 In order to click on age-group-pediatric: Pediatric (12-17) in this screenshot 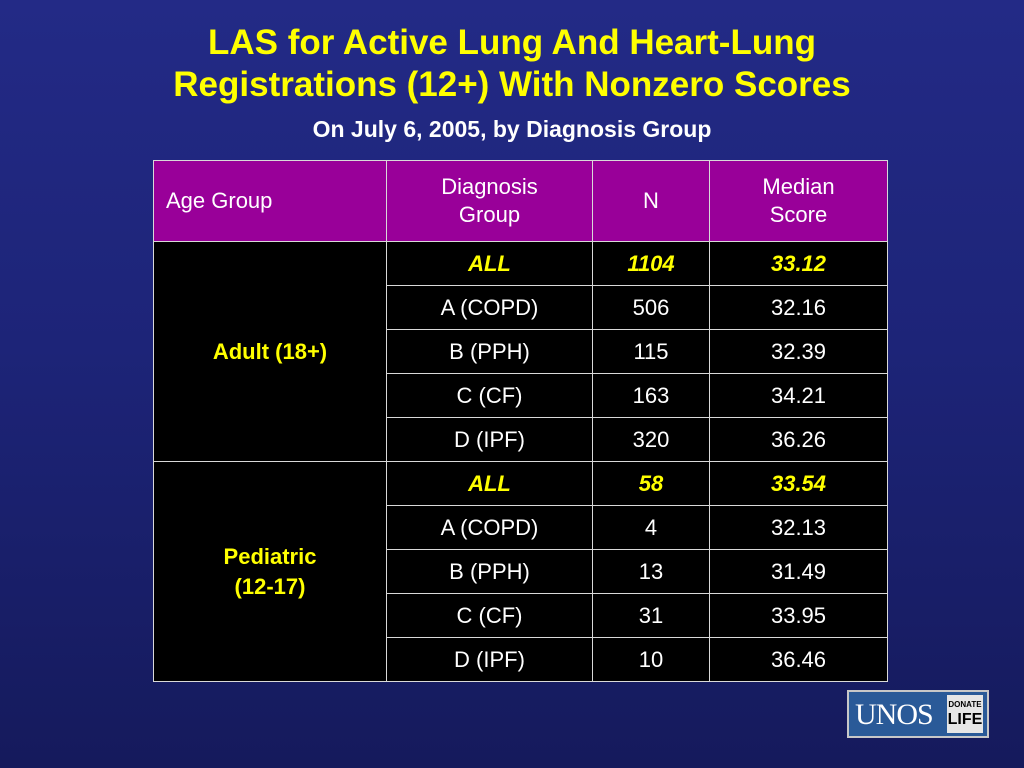, I will do `click(270, 571)`.